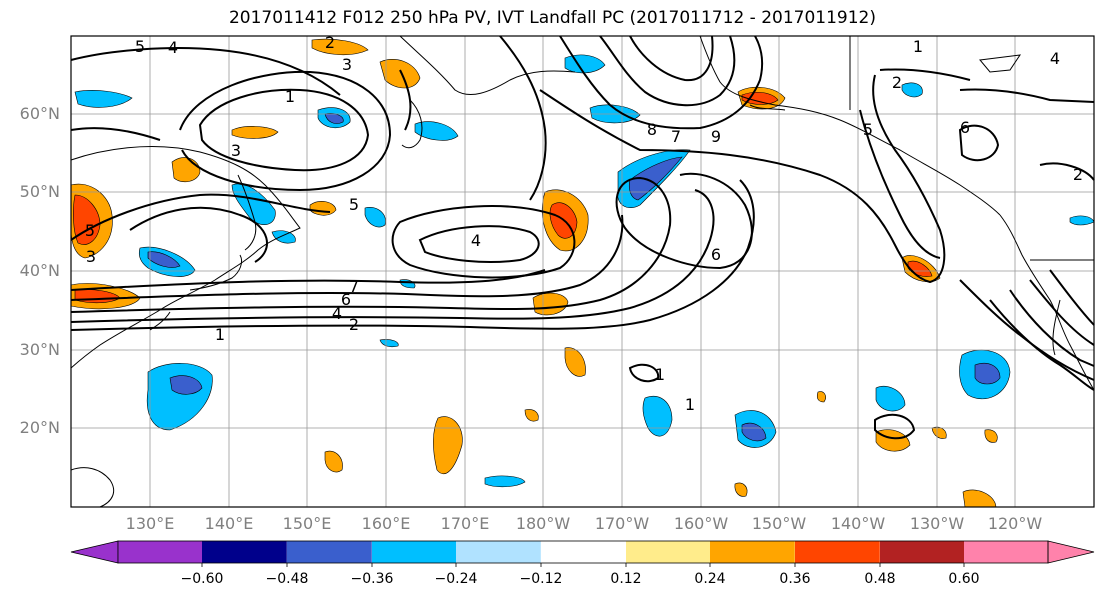 This screenshot has width=1105, height=601. I want to click on colorbar-extend-low, so click(94, 552).